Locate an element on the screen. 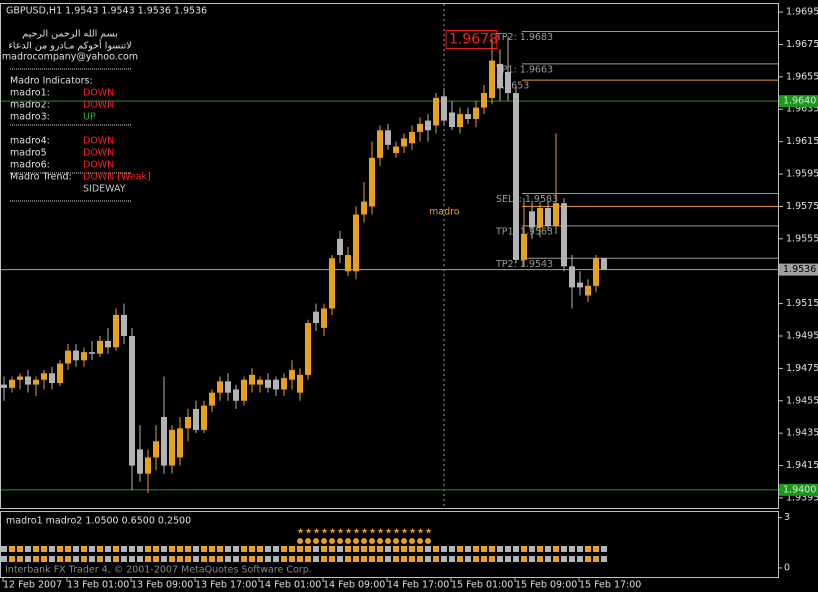 The width and height of the screenshot is (818, 592). indicator-name: madro6: is located at coordinates (30, 165).